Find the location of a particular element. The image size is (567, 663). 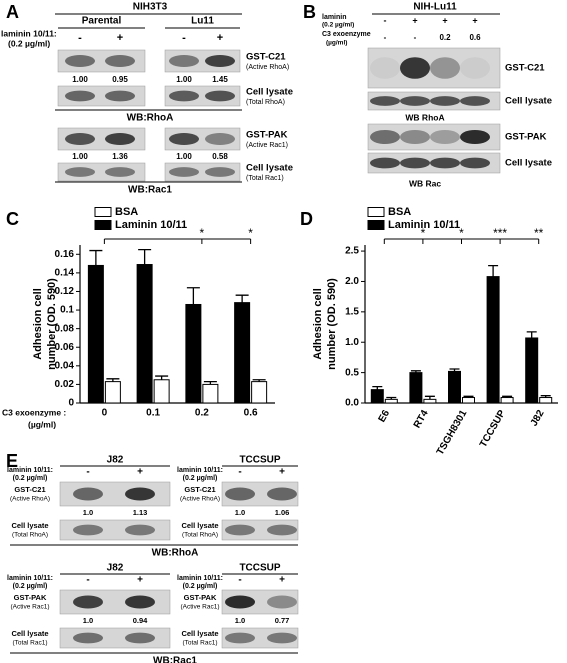

x-tick-label: 0.1 is located at coordinates (153, 413).